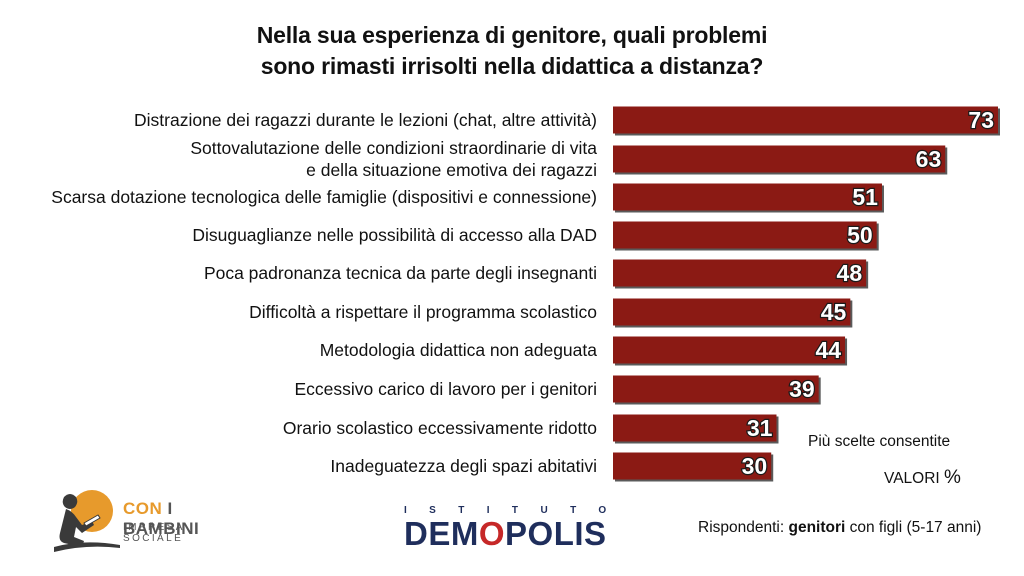 The height and width of the screenshot is (576, 1024). Describe the element at coordinates (161, 518) in the screenshot. I see `con-i-bambini-wordmark: CON I BAMBINI` at that location.